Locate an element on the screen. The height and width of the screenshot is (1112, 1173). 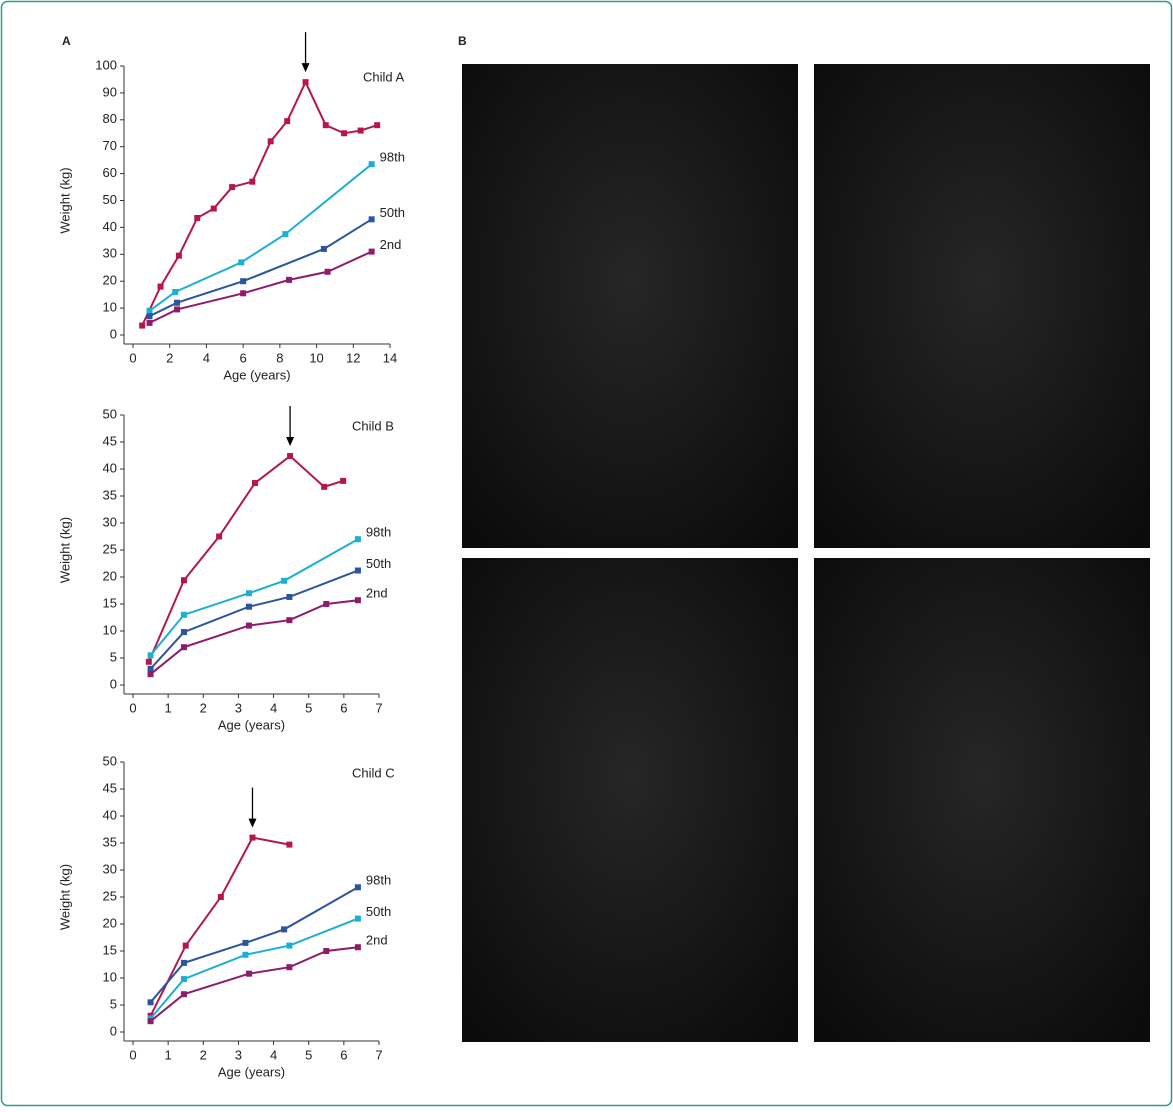
x-tick-label: 3 is located at coordinates (238, 1054).